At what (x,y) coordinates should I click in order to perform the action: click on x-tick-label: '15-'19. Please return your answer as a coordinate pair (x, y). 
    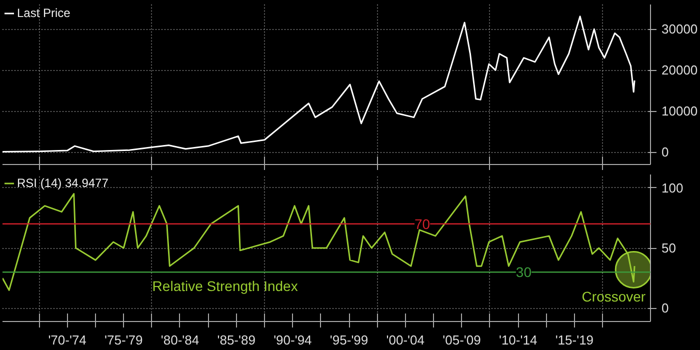
    Looking at the image, I should click on (574, 340).